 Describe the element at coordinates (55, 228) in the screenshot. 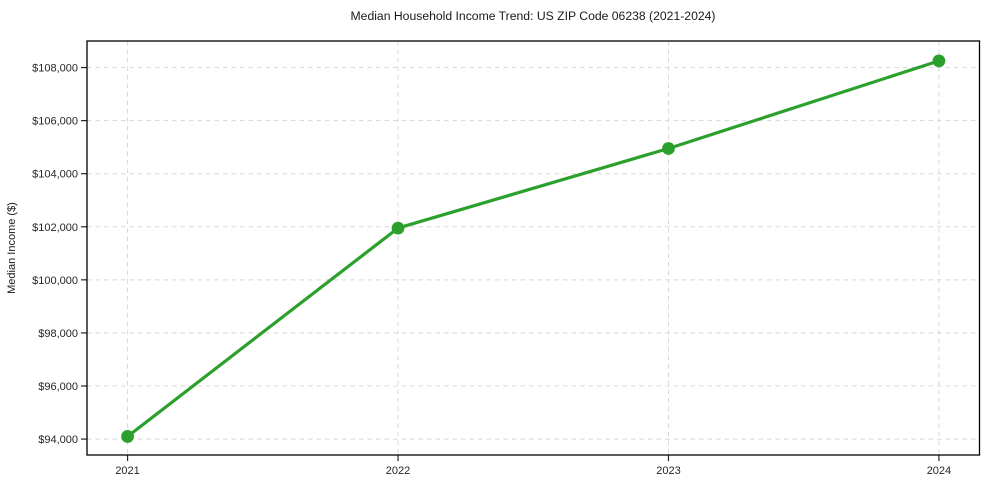

I see `y-tick-label-102000: $102,000` at that location.